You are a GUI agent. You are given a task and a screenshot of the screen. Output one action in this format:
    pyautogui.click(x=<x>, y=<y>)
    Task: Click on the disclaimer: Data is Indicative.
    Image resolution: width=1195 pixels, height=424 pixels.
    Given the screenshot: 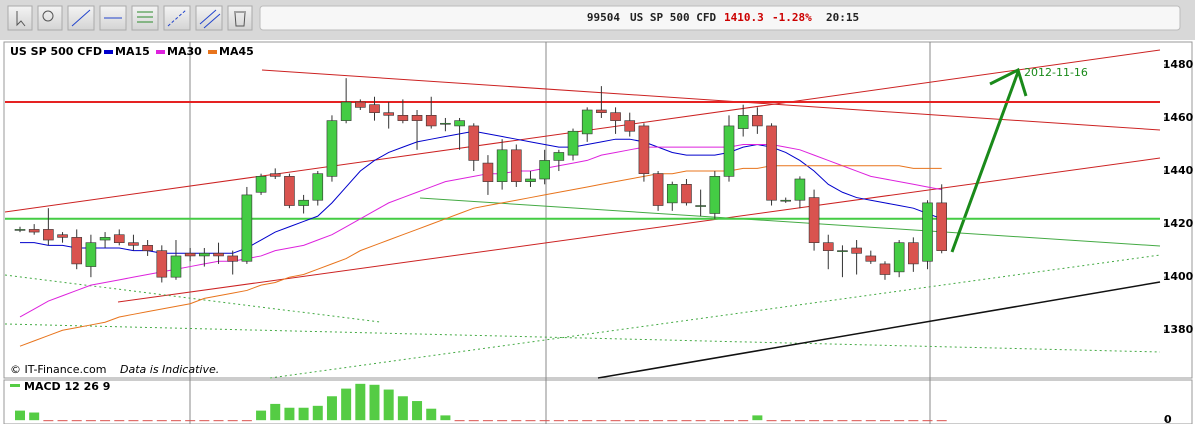 What is the action you would take?
    pyautogui.click(x=169, y=369)
    